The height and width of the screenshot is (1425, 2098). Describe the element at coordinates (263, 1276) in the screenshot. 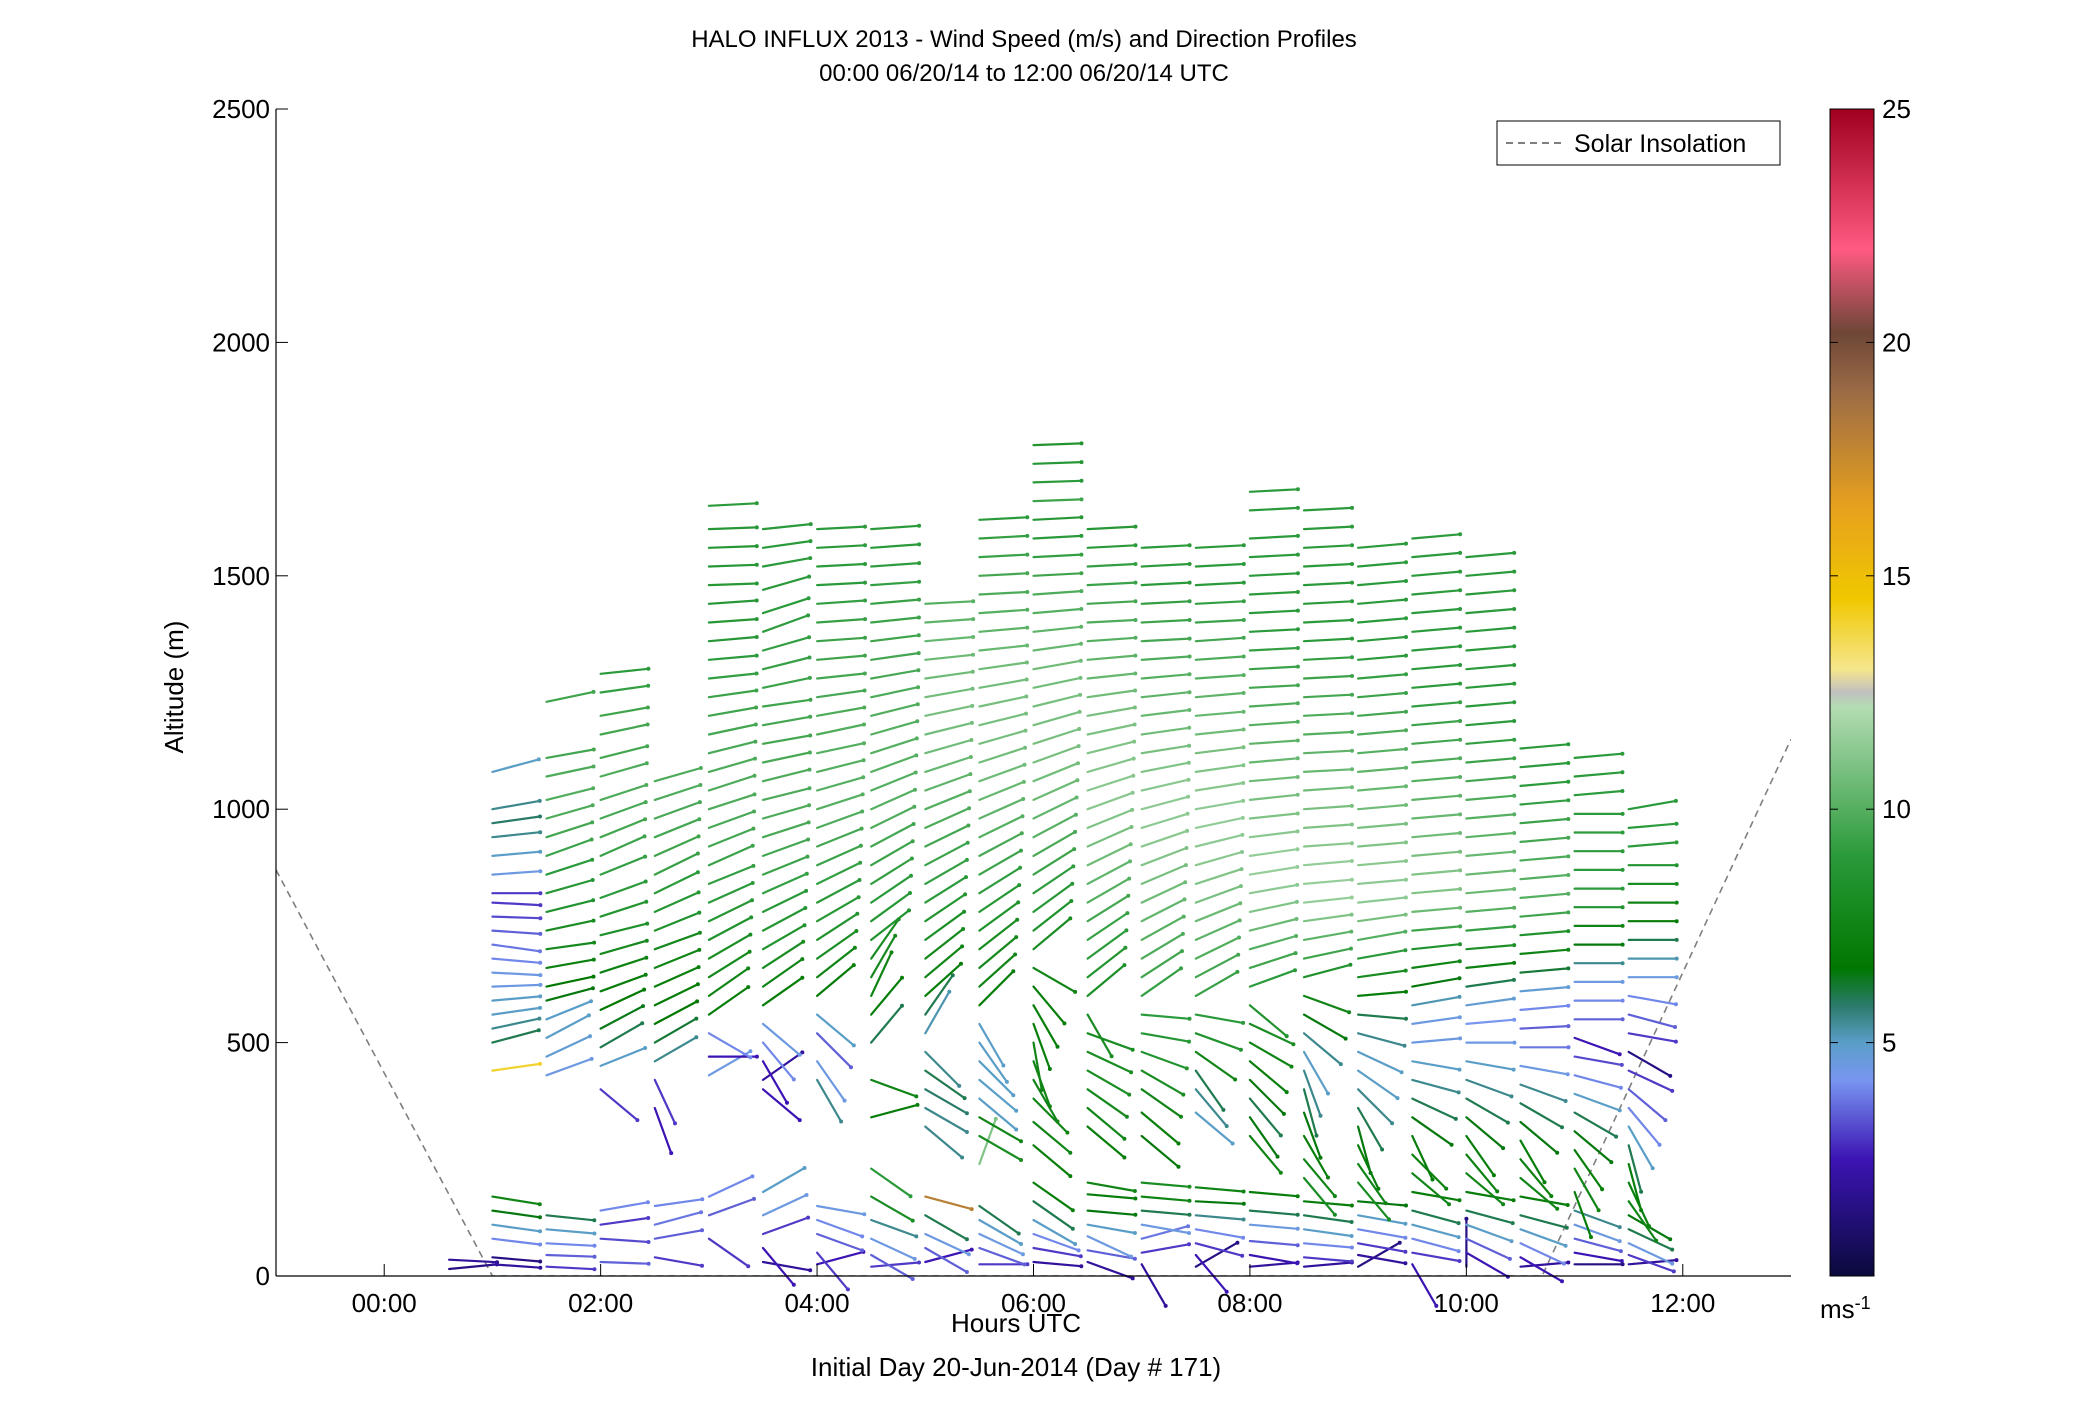

I see `y-tick-label: 0` at that location.